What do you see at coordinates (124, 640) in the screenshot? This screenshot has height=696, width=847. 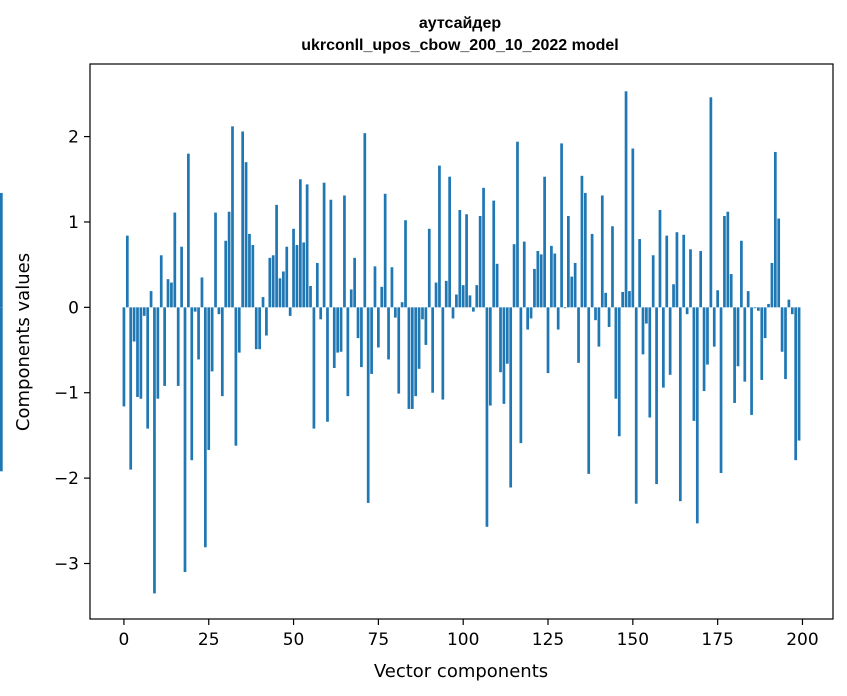 I see `x-tick-label: 0` at bounding box center [124, 640].